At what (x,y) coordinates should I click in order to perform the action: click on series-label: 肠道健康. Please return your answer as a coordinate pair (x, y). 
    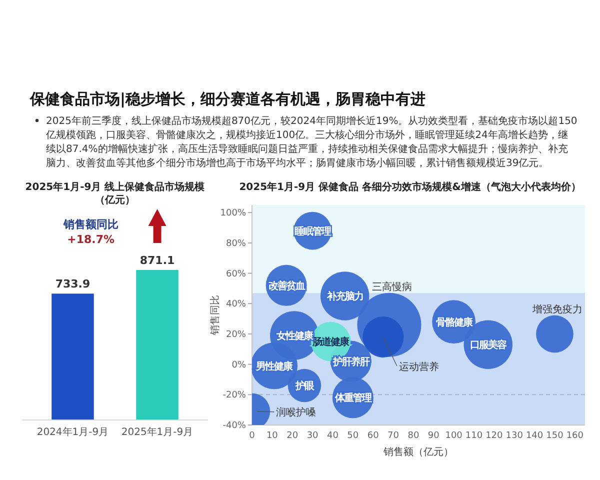
    Looking at the image, I should click on (331, 342).